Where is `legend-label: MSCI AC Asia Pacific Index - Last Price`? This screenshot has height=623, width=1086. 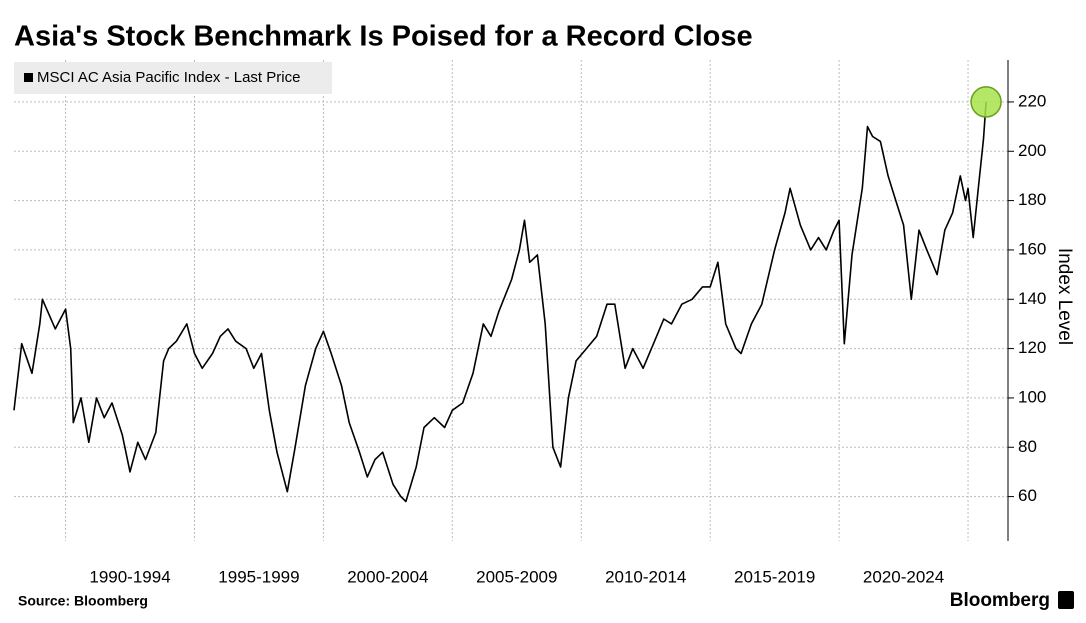
legend-label: MSCI AC Asia Pacific Index - Last Price is located at coordinates (168, 77).